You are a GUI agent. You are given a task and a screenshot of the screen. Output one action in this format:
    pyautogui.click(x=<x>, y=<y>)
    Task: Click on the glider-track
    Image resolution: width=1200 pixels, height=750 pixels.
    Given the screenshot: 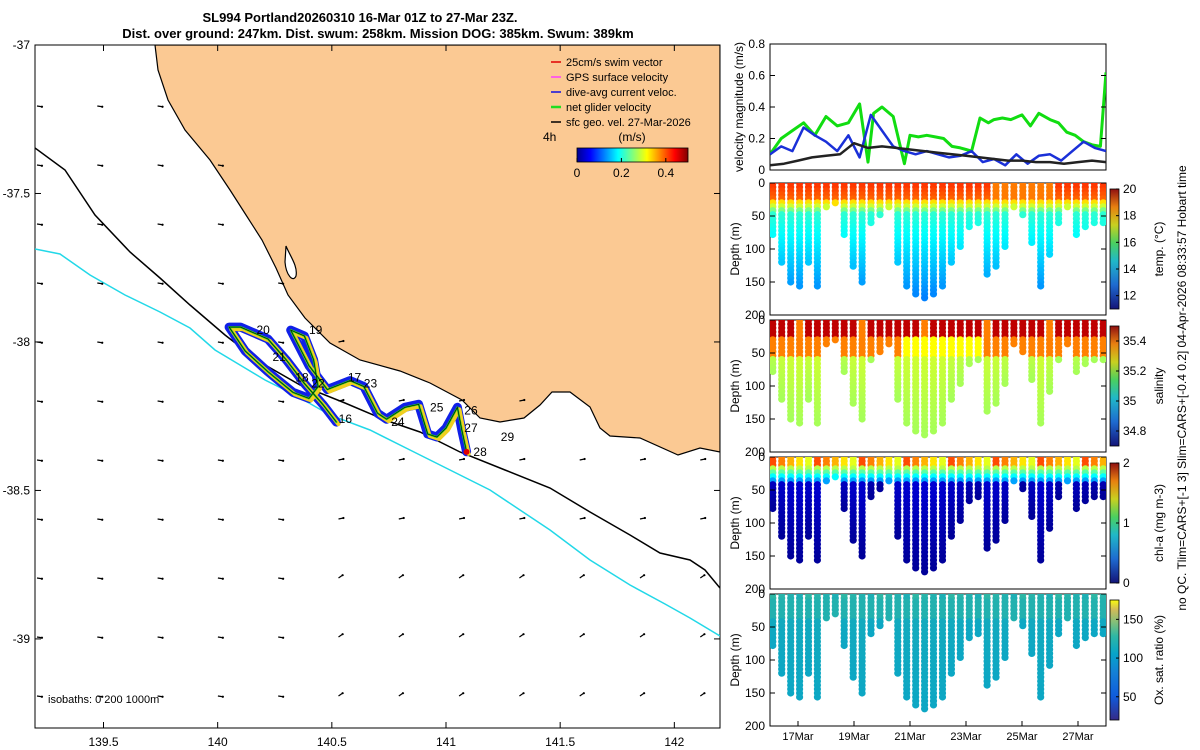 What is the action you would take?
    pyautogui.click(x=348, y=389)
    